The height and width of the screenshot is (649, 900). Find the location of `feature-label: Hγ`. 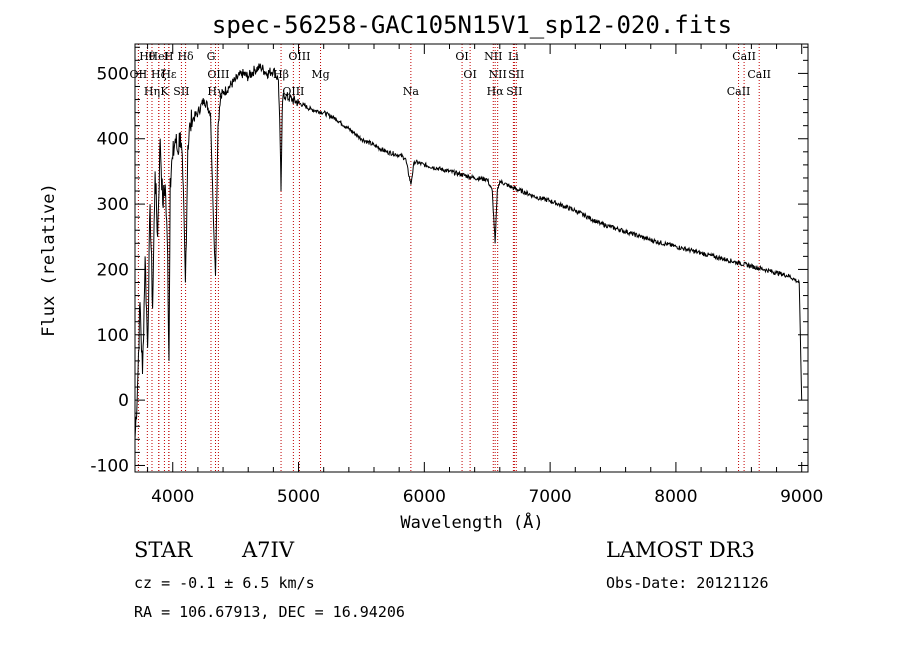

feature-label: Hγ is located at coordinates (215, 91).